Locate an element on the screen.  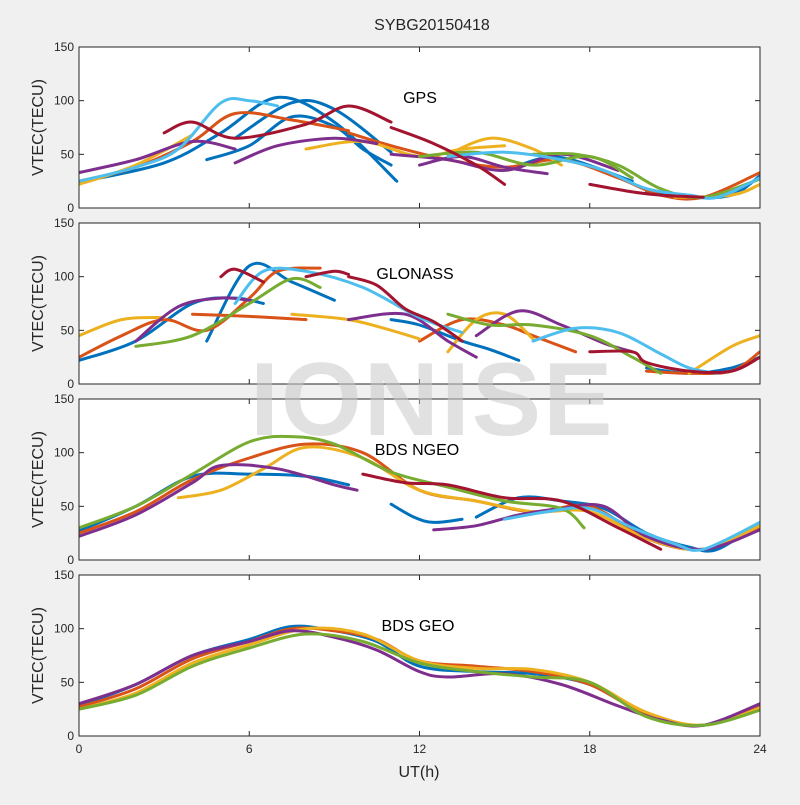
panel-label: BDS NGEO is located at coordinates (417, 450).